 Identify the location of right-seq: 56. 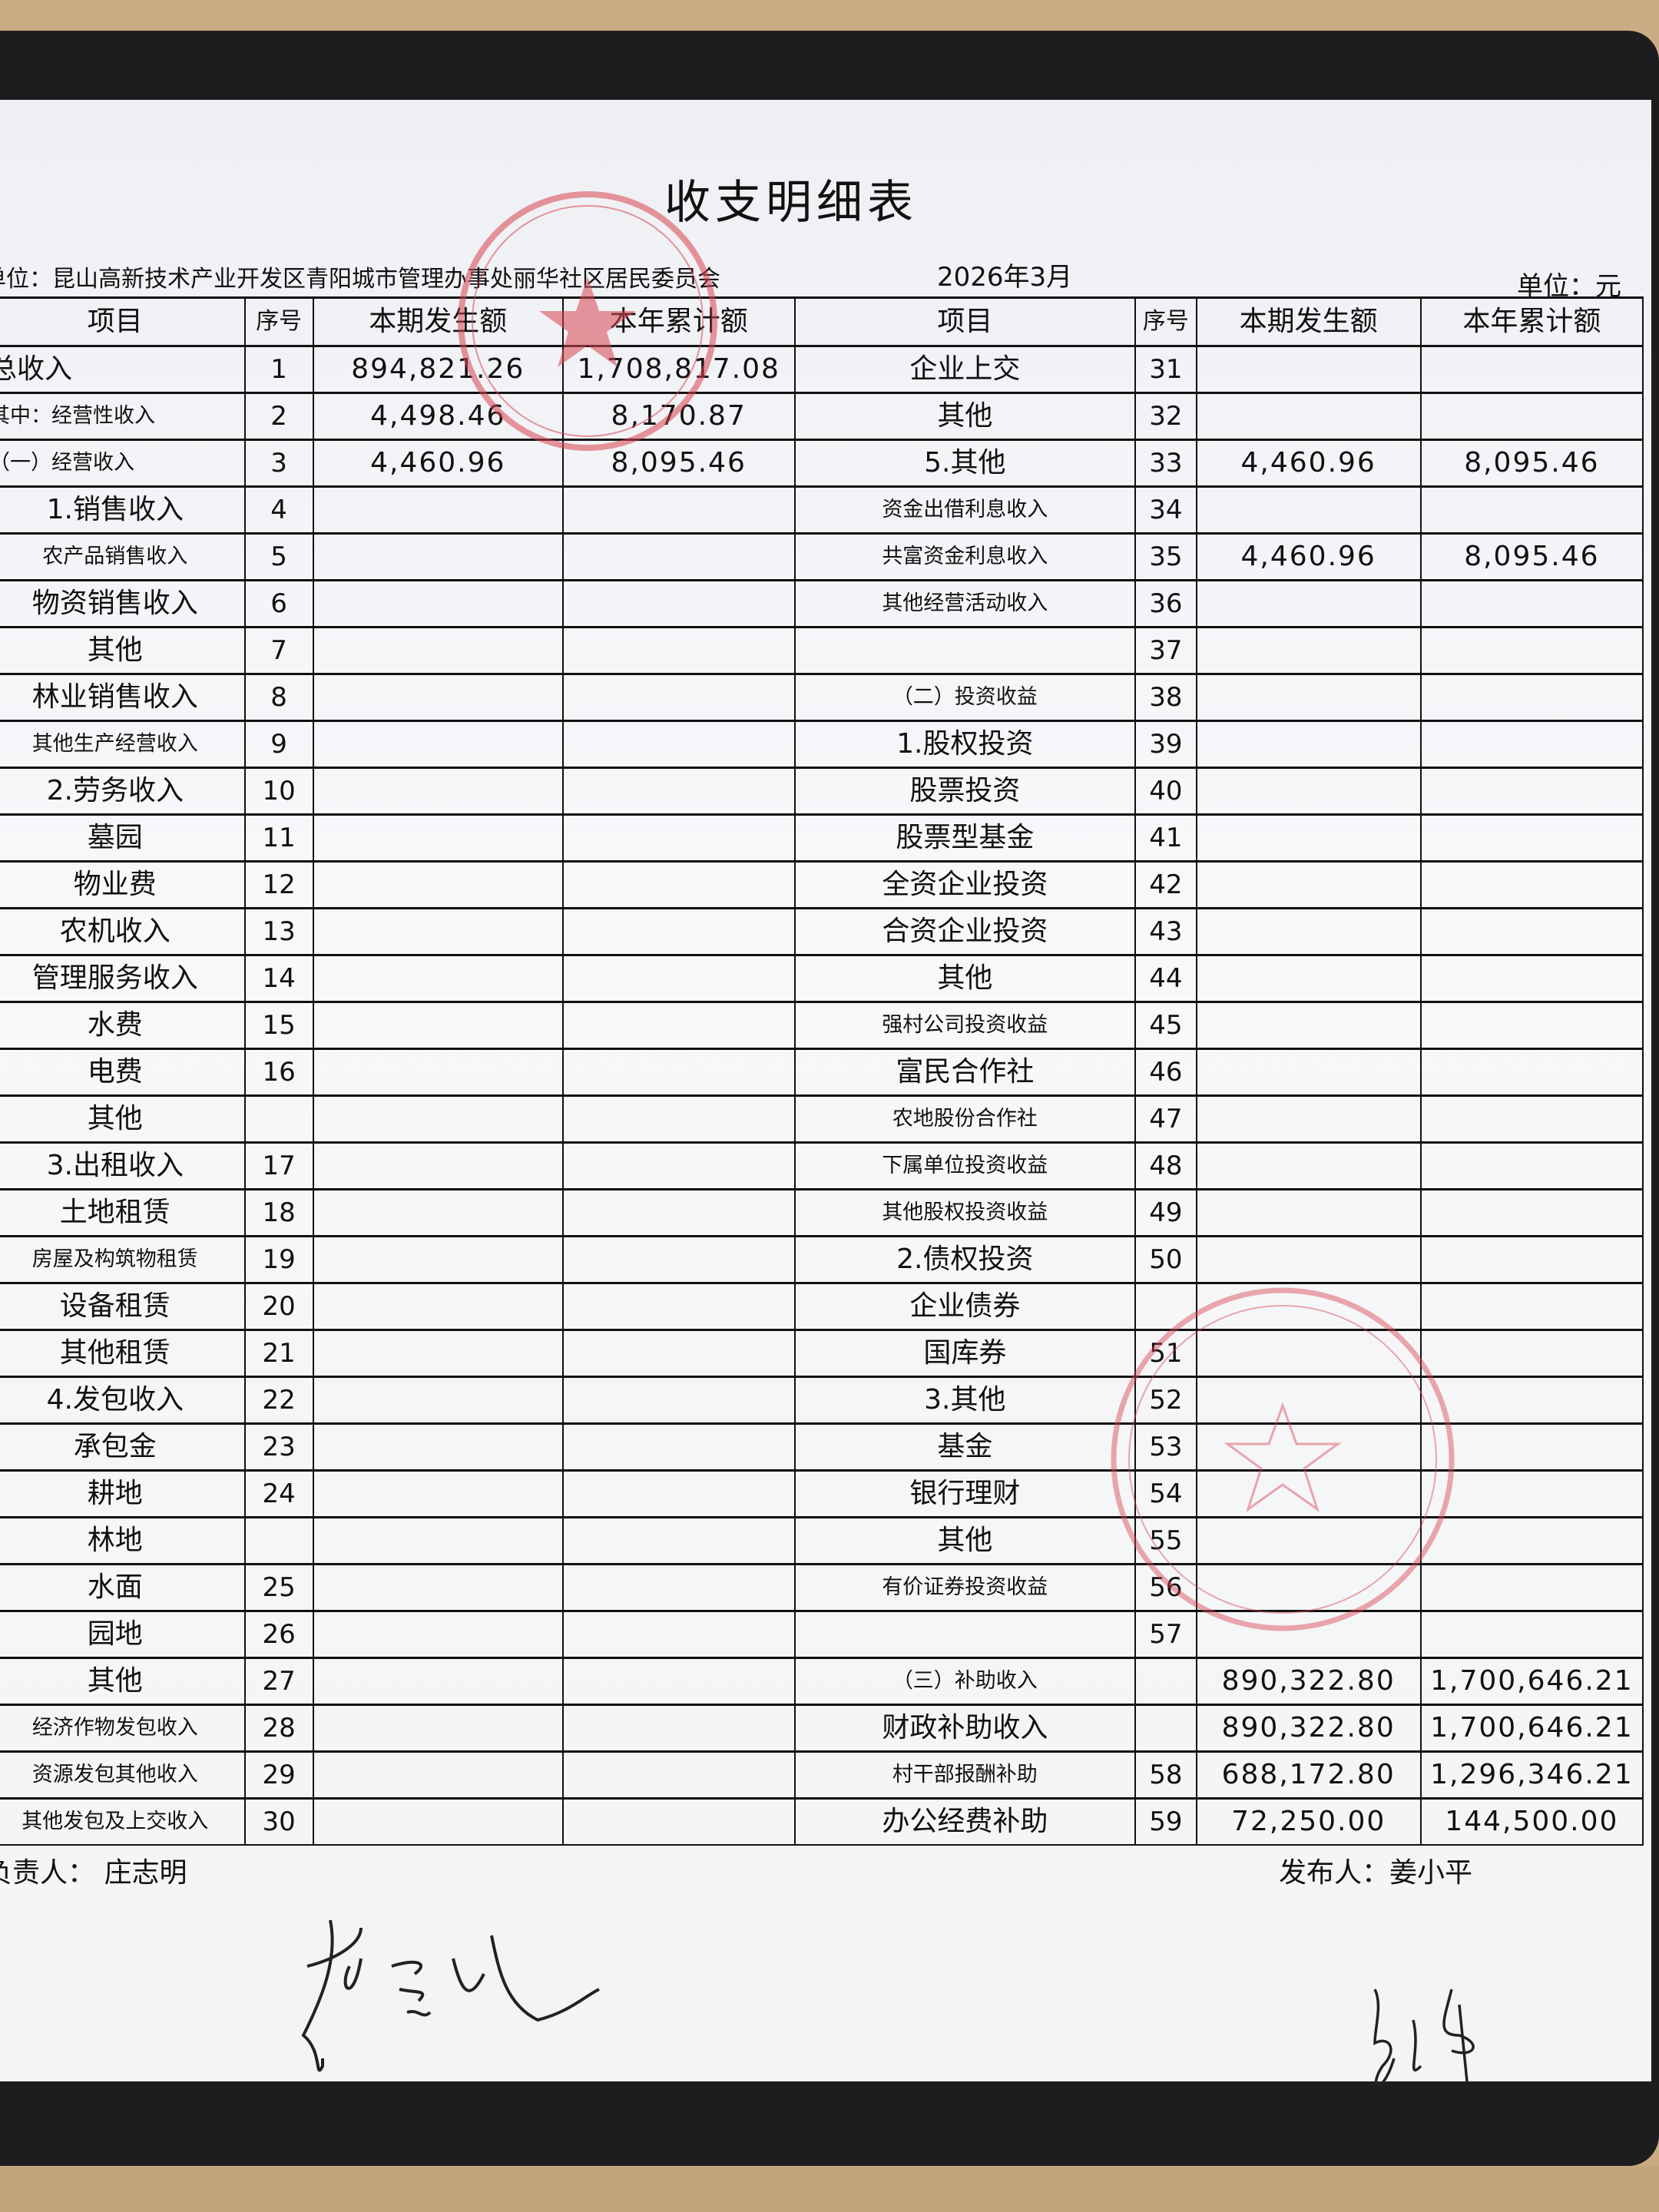
(1166, 1588).